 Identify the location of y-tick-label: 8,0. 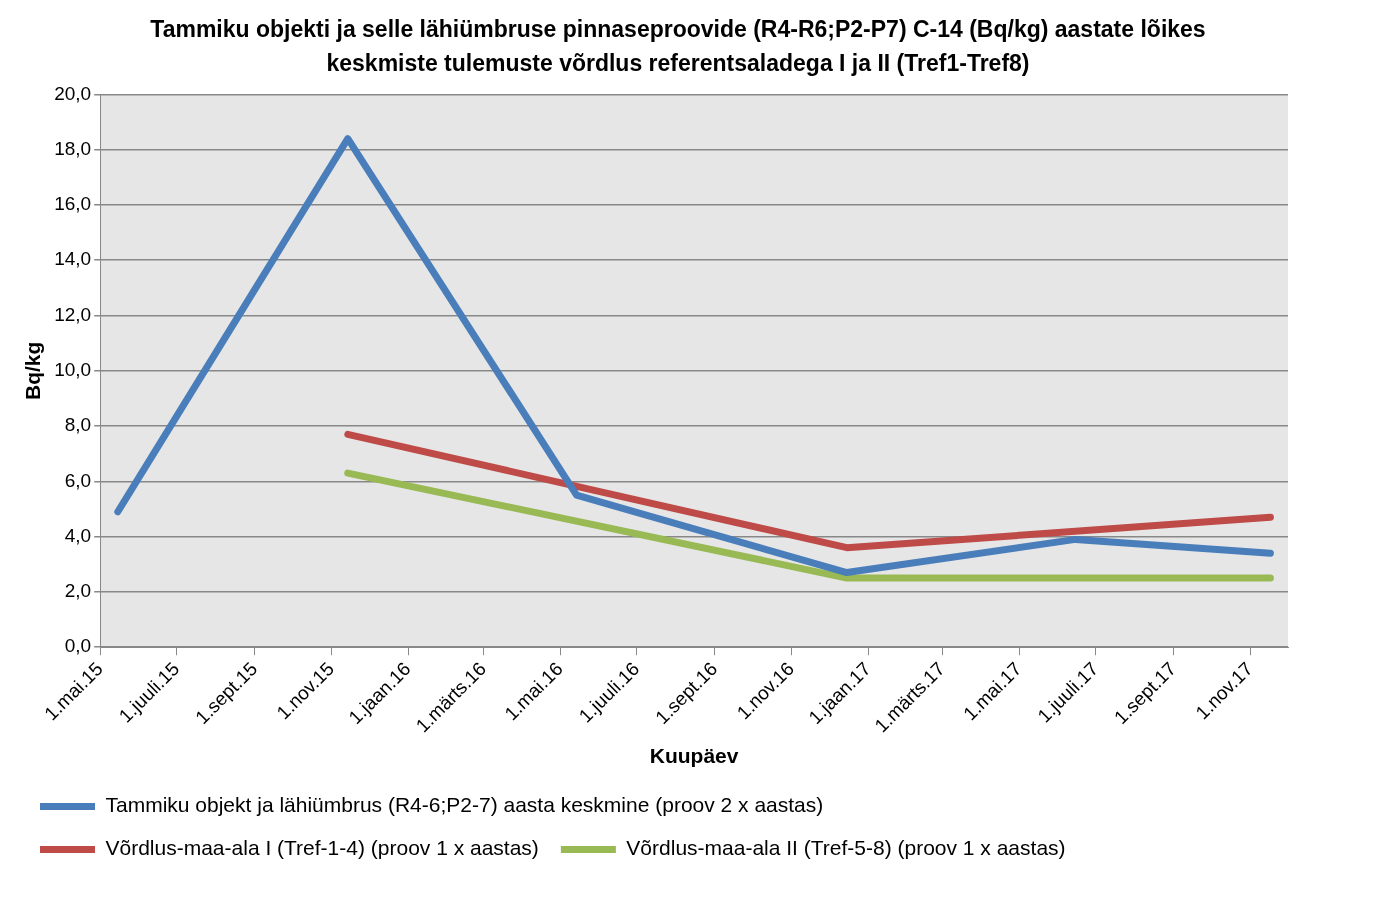
(78, 425).